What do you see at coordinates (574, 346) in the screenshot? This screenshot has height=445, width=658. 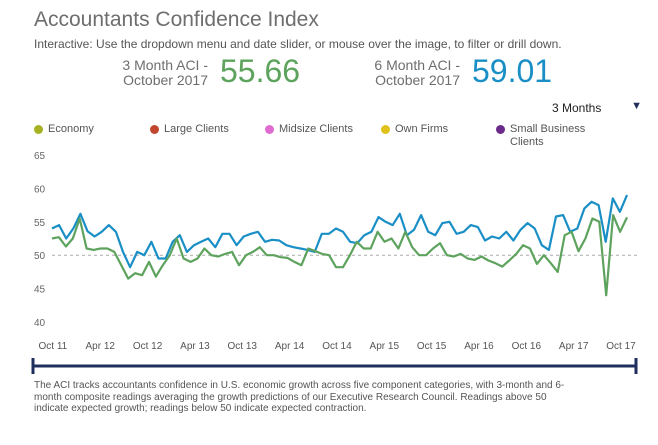 I see `x-tick-label: Apr 17` at bounding box center [574, 346].